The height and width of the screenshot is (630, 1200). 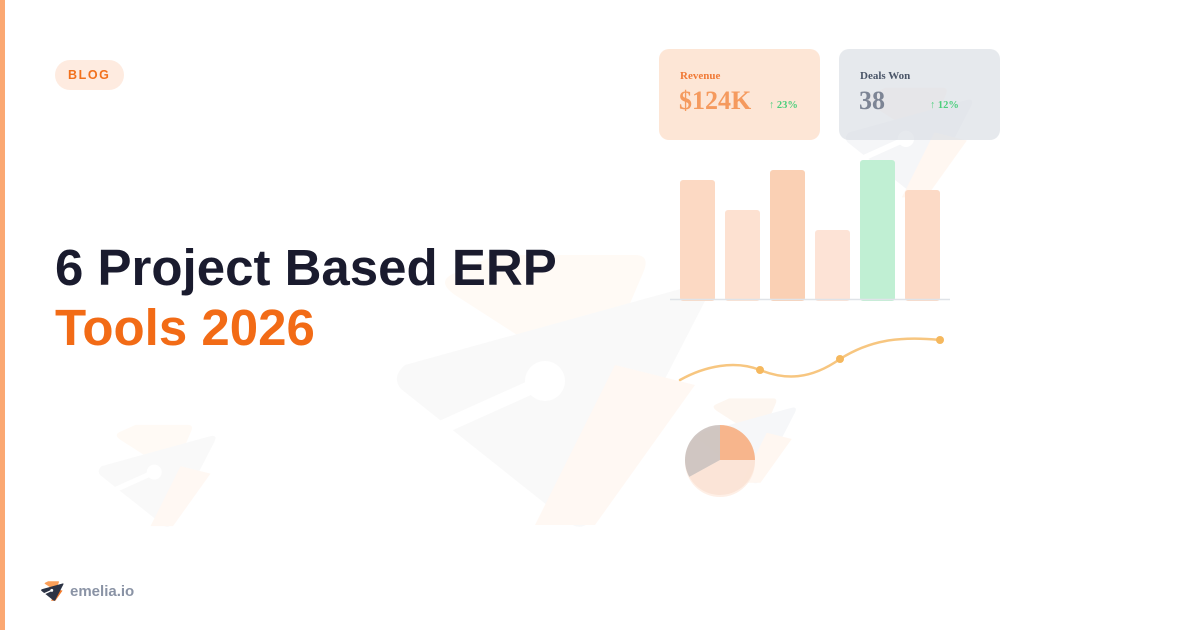 What do you see at coordinates (885, 76) in the screenshot?
I see `stat-label: Deals Won` at bounding box center [885, 76].